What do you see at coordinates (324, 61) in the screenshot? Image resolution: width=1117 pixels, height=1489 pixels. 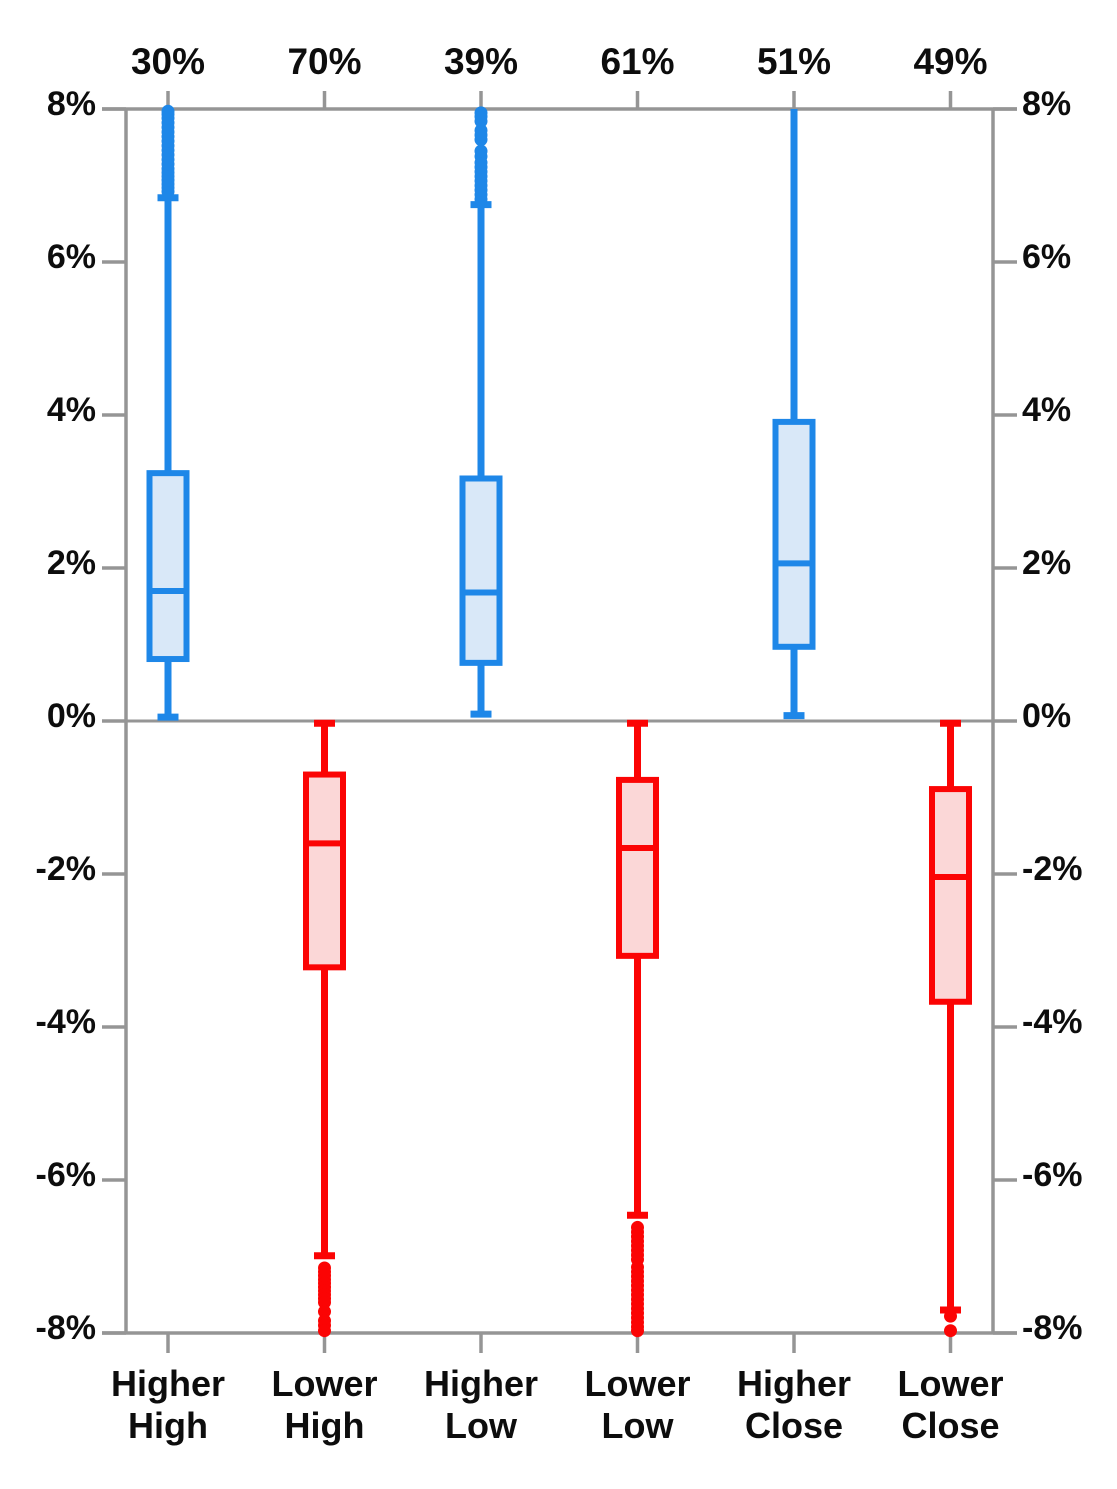 I see `top-axis-label: 70%` at bounding box center [324, 61].